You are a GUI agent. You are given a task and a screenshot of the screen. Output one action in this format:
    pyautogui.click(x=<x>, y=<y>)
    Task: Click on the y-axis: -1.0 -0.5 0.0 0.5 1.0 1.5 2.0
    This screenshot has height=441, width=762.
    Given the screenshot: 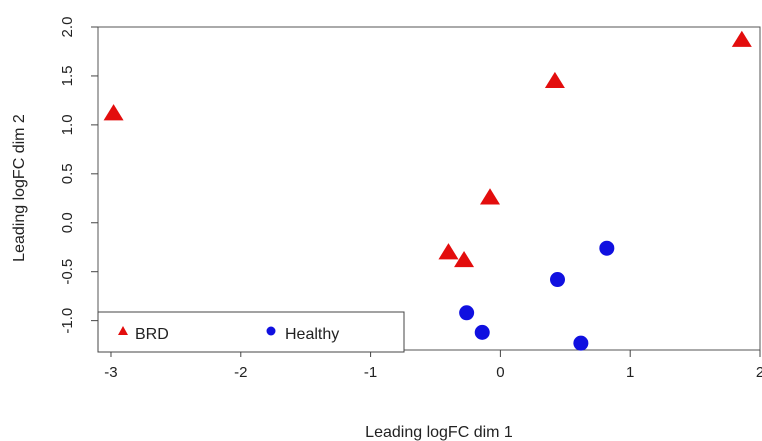 What is the action you would take?
    pyautogui.click(x=78, y=175)
    